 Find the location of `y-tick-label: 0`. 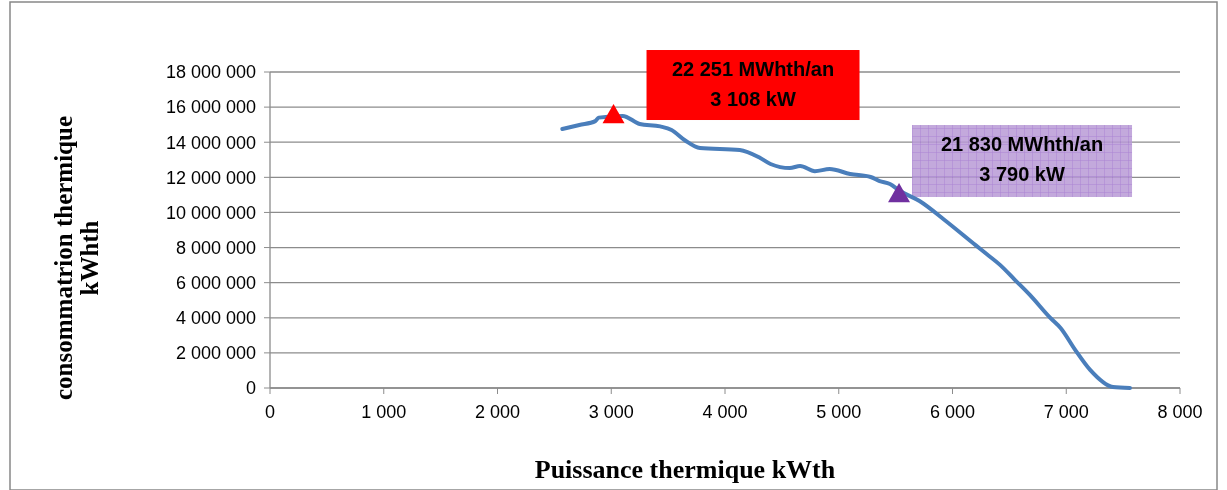

y-tick-label: 0 is located at coordinates (250, 388).